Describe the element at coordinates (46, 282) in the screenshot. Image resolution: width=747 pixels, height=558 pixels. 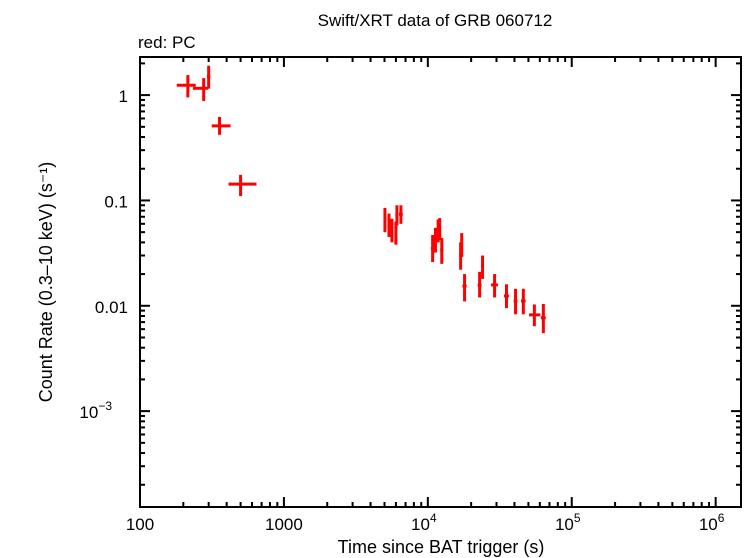
I see `y-axis-label: Count Rate (0.3–10 keV) (s⁻¹)` at that location.